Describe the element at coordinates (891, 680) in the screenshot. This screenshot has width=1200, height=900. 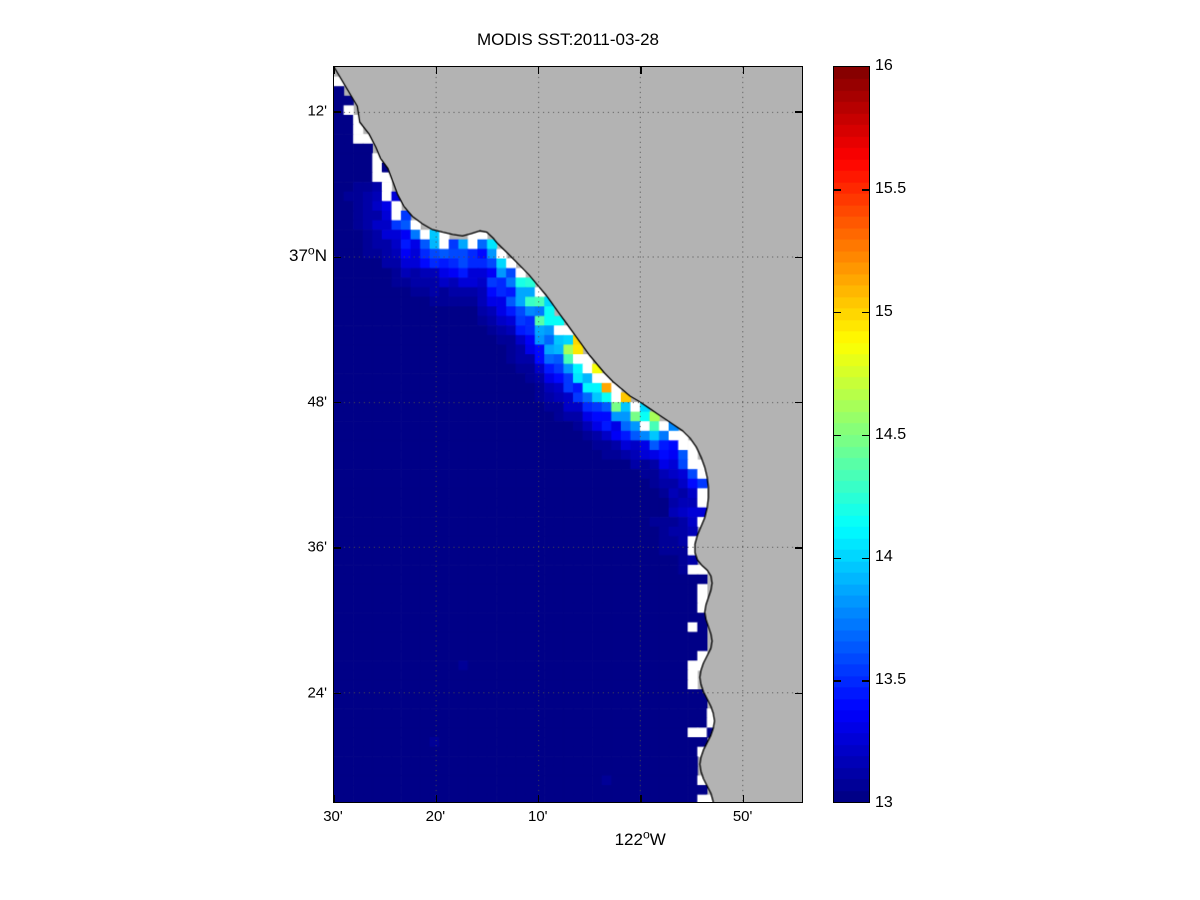
I see `colorbar-tick-13-5: 13.5` at that location.